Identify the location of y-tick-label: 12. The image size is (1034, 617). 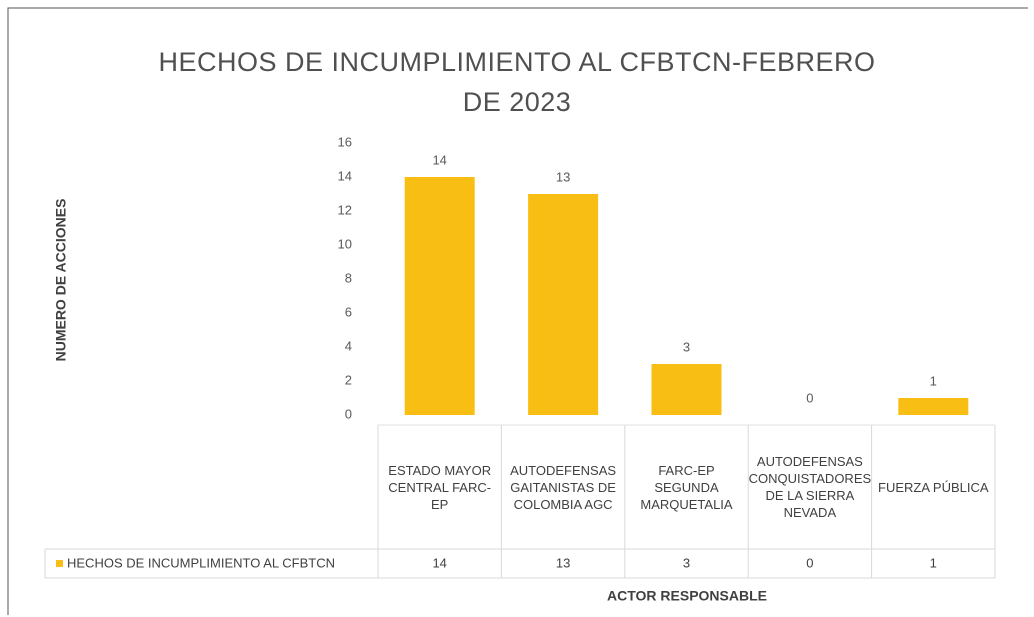
(345, 209).